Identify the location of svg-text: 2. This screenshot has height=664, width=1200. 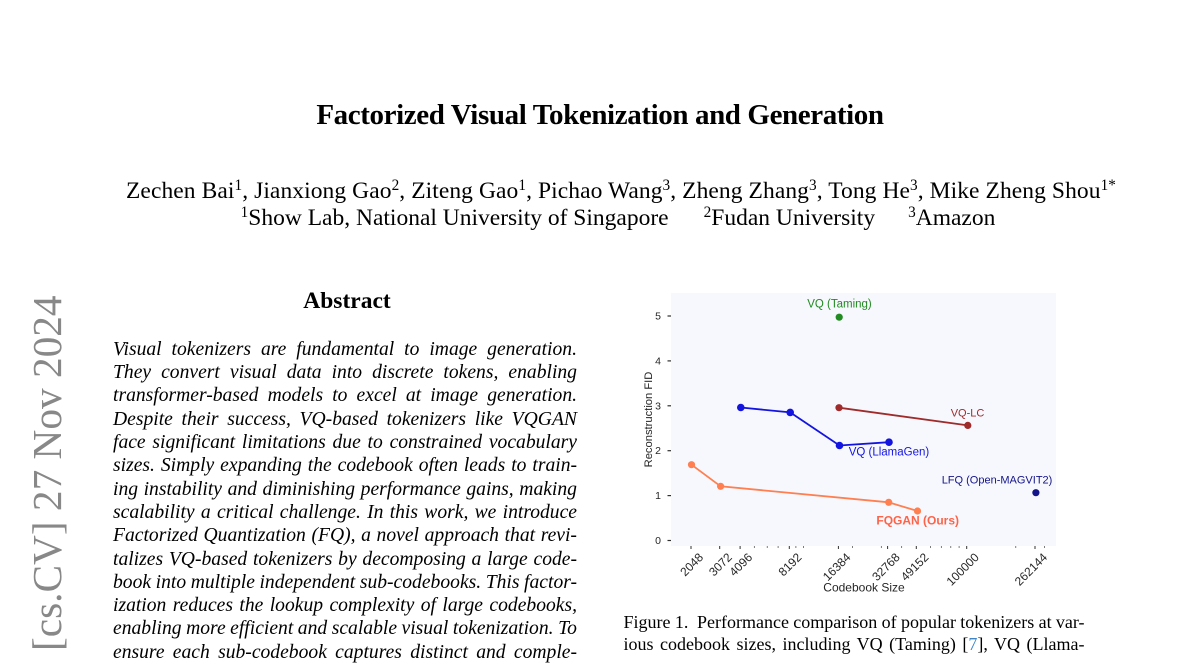
(658, 451).